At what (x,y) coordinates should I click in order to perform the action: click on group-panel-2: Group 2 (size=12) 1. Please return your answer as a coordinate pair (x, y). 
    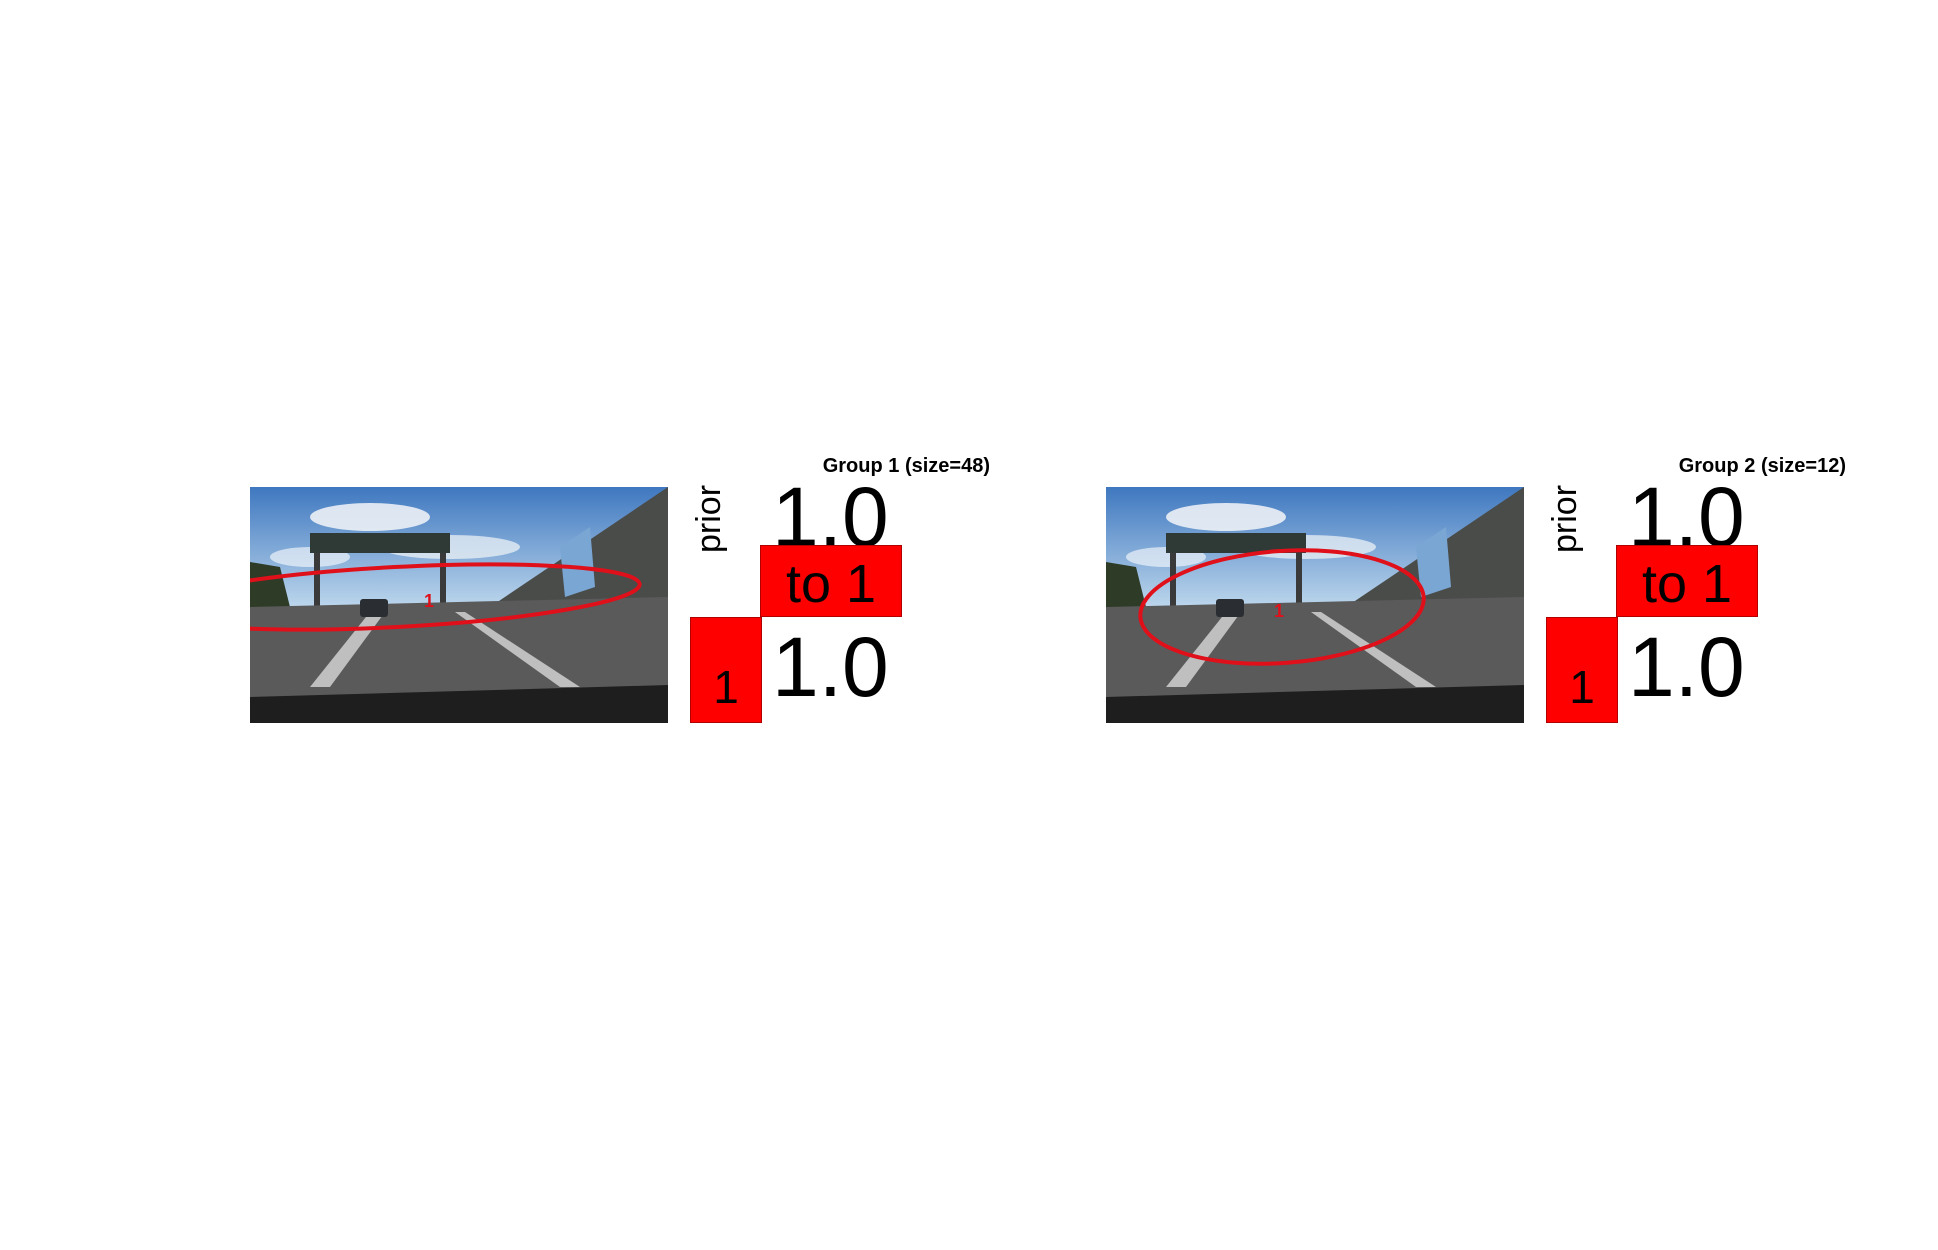
    Looking at the image, I should click on (1476, 600).